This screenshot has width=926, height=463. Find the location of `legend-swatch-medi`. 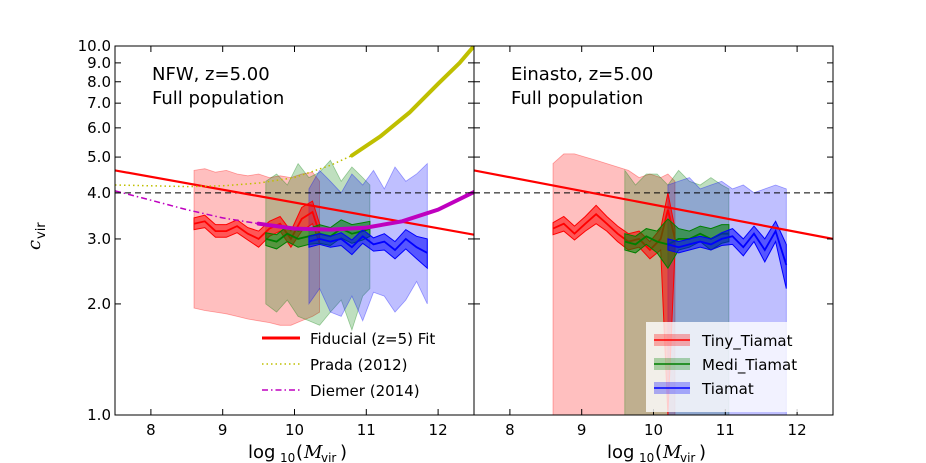

legend-swatch-medi is located at coordinates (672, 364).